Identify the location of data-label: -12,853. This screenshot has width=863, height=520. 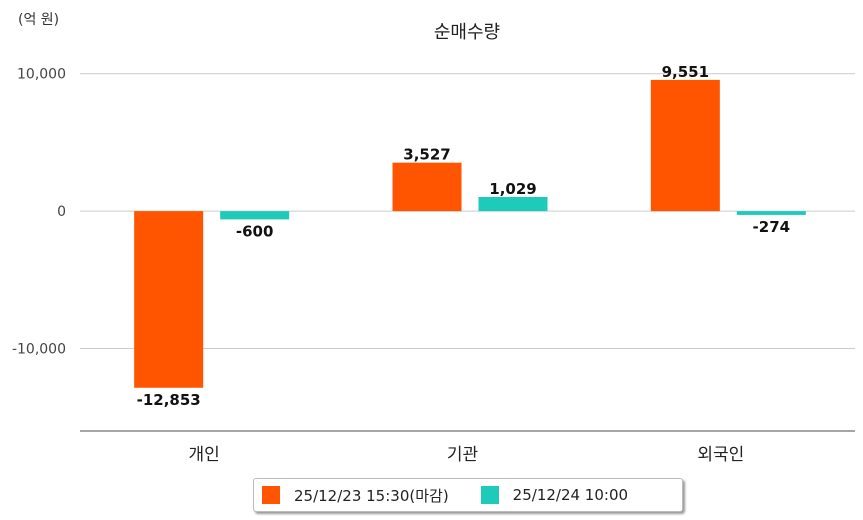
(169, 400).